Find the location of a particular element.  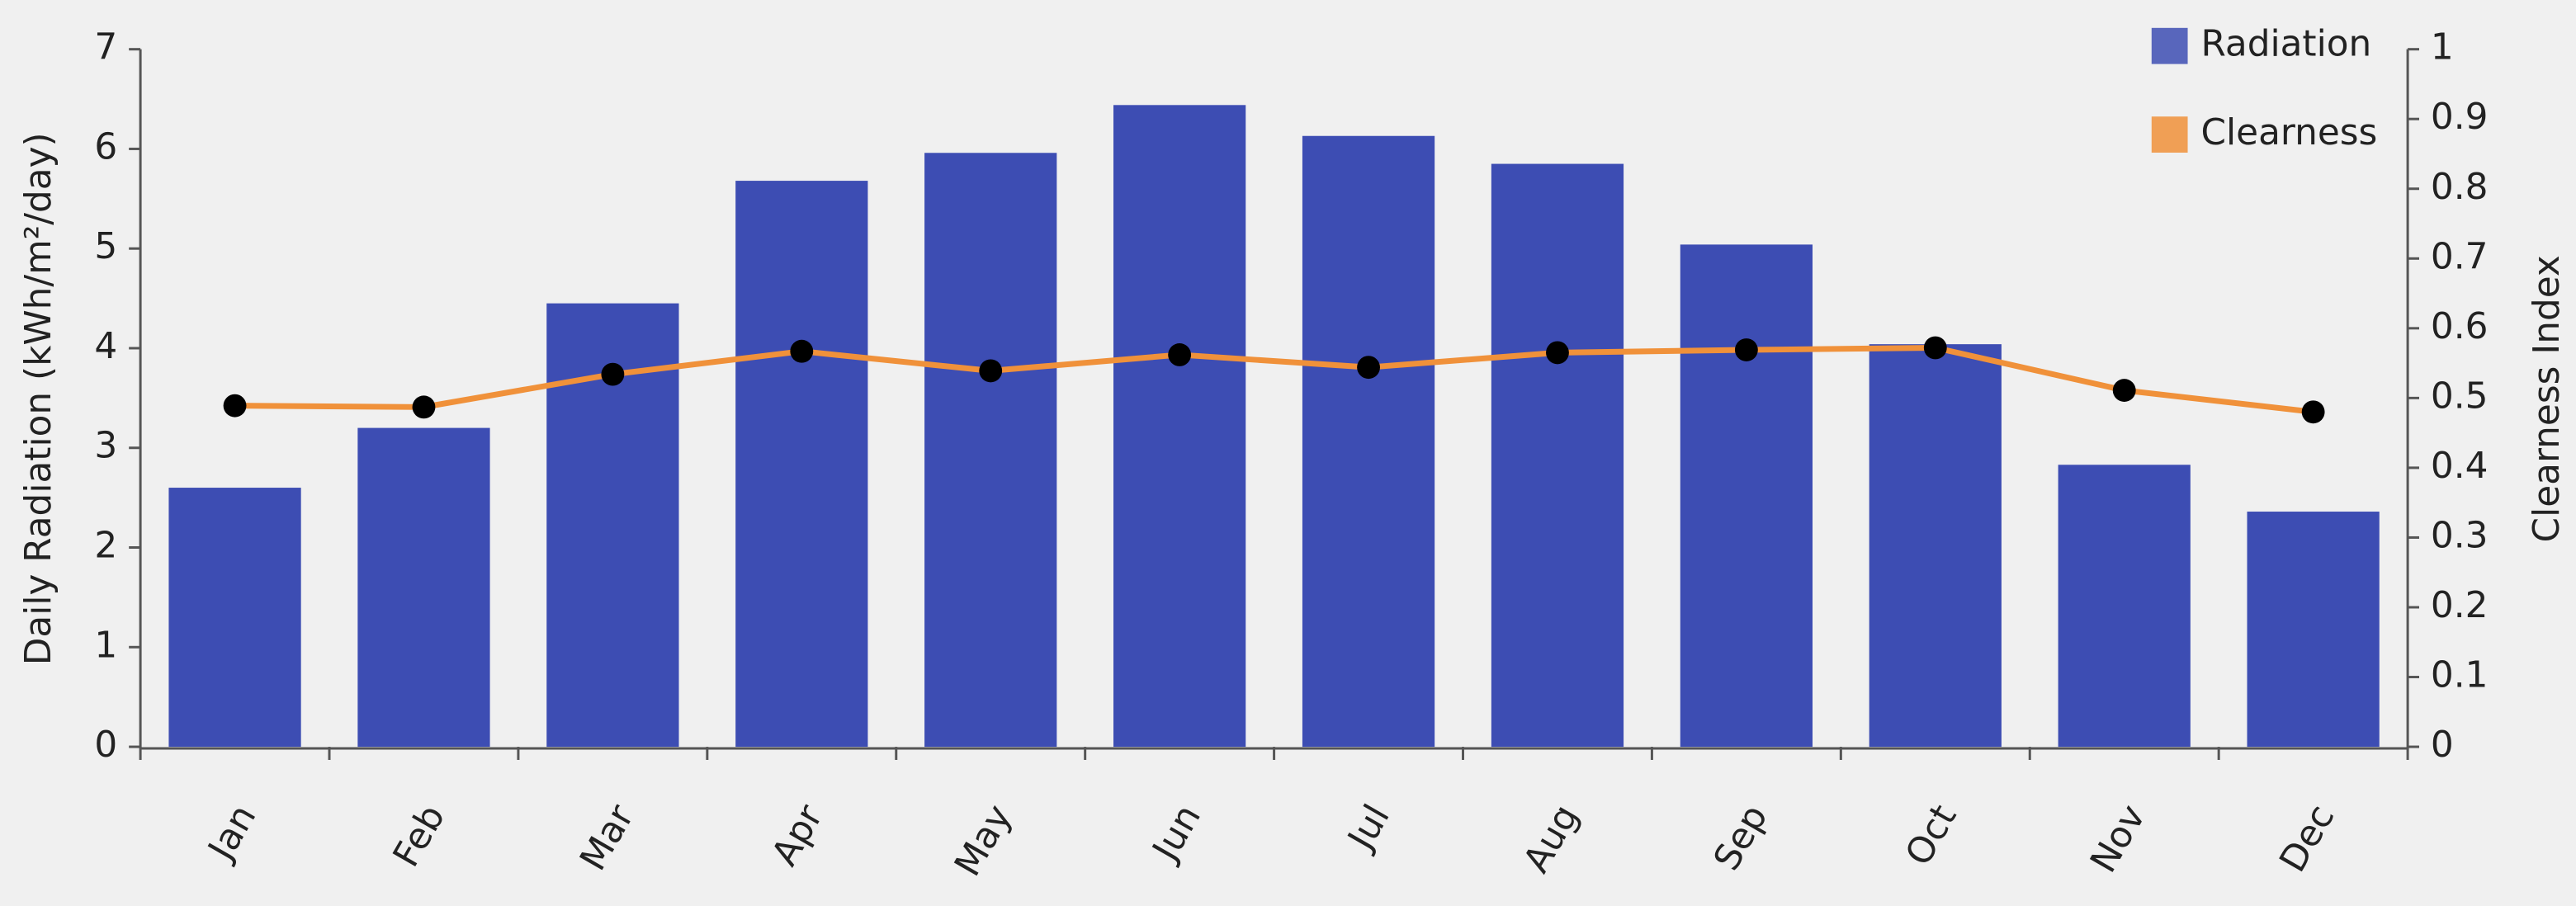

y-tick-label: 3 is located at coordinates (105, 446).